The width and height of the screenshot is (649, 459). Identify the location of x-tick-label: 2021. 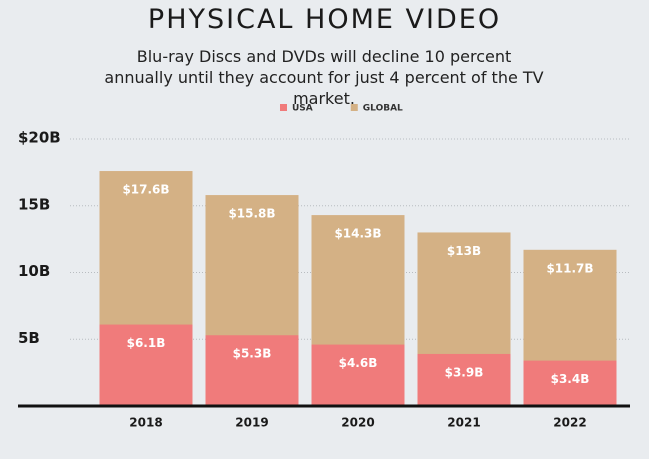
(463, 423).